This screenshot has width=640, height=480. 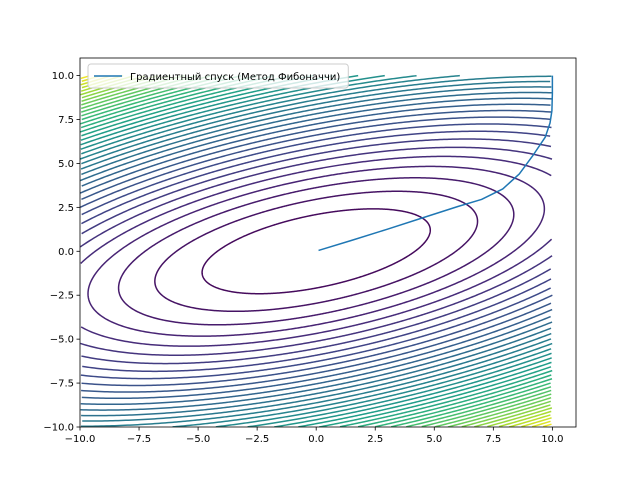 I want to click on x-tick-label-8: 10.0, so click(x=552, y=439).